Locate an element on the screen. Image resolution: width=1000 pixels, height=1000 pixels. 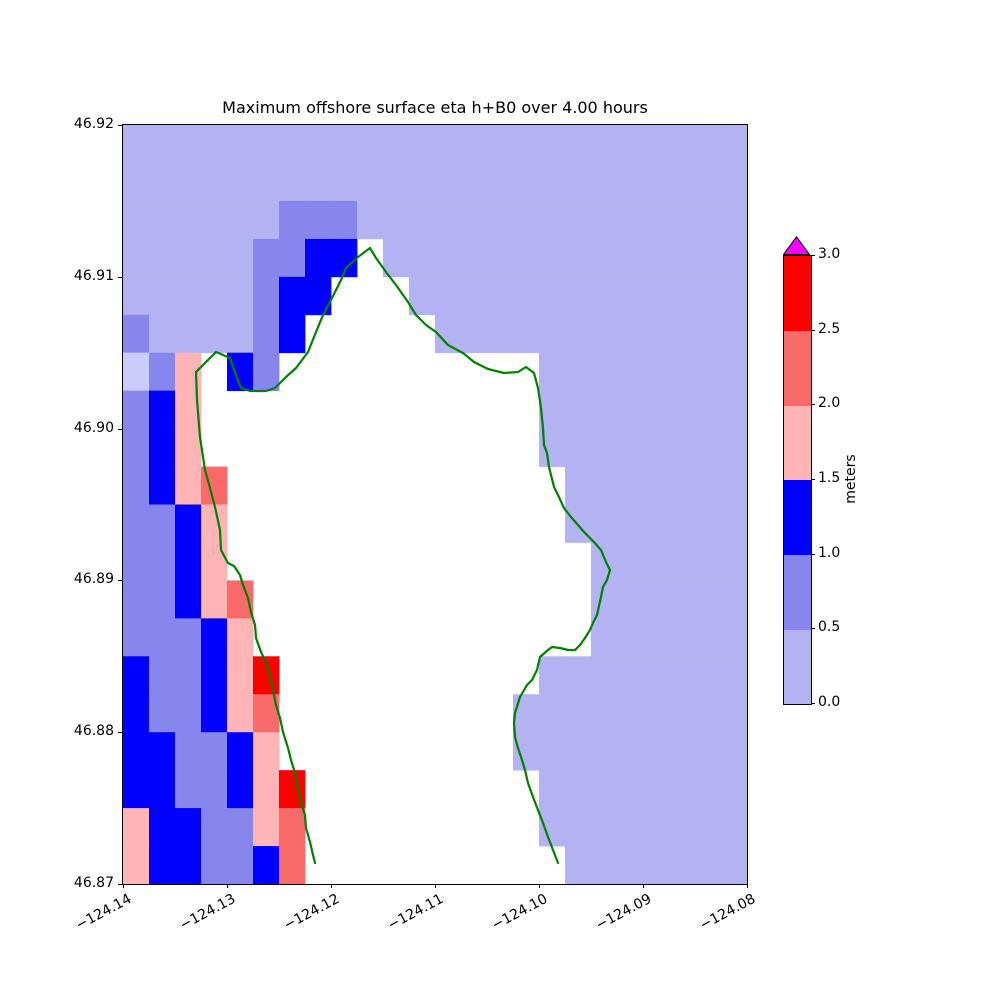
colorbar-tick-label: 0.0 is located at coordinates (829, 702).